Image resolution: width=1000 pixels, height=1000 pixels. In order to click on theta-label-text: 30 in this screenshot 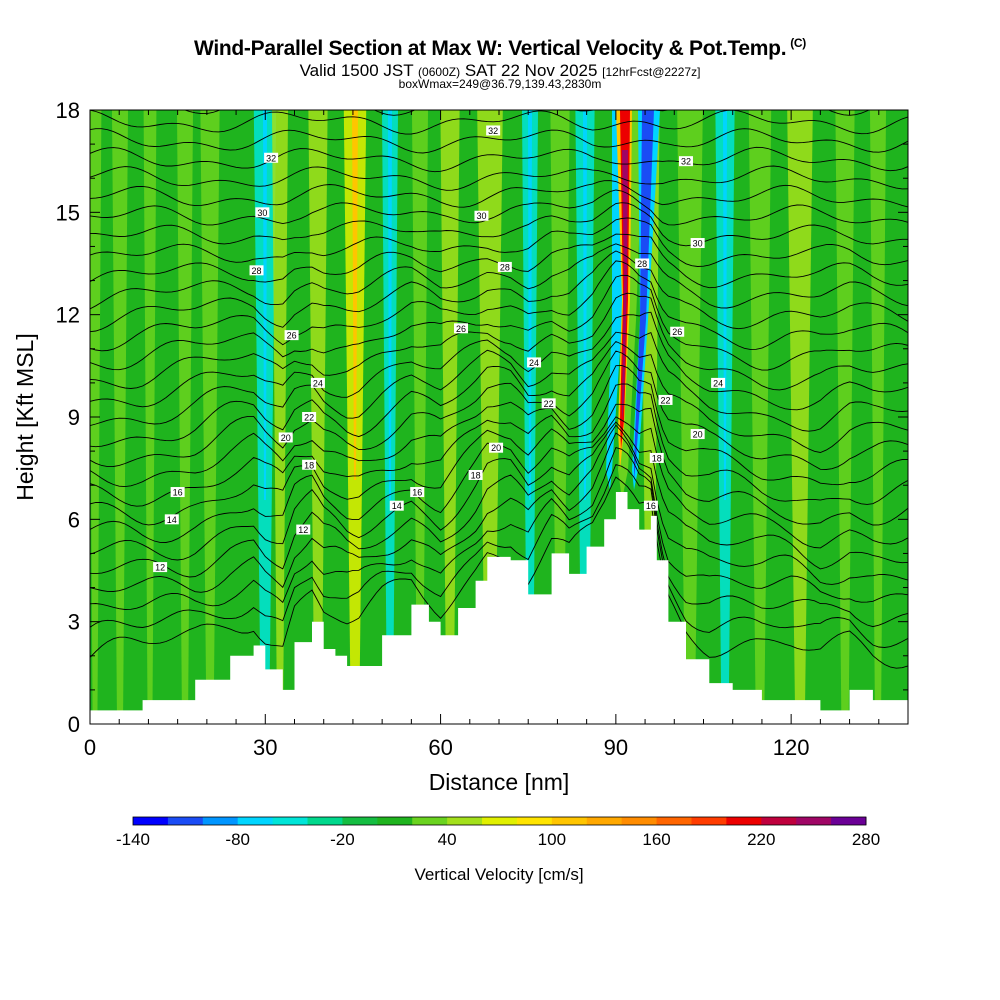, I will do `click(698, 244)`.